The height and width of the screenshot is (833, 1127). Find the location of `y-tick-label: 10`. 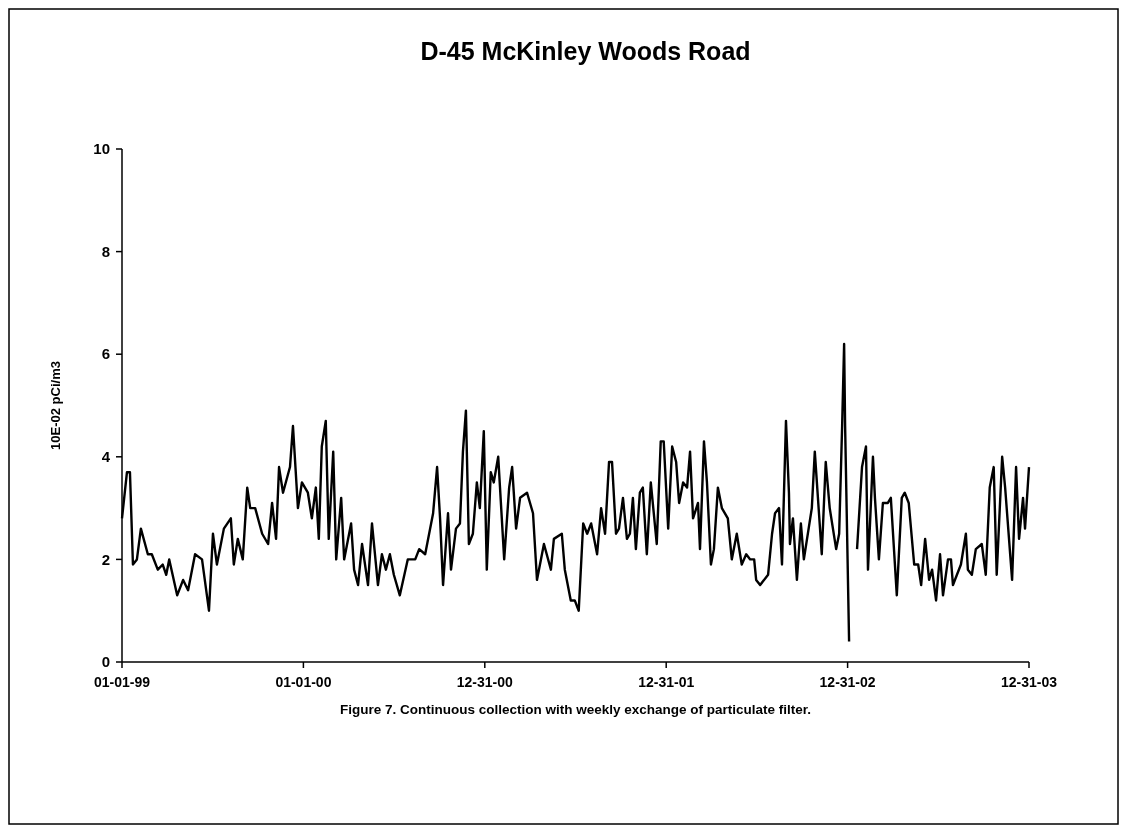

y-tick-label: 10 is located at coordinates (101, 149).